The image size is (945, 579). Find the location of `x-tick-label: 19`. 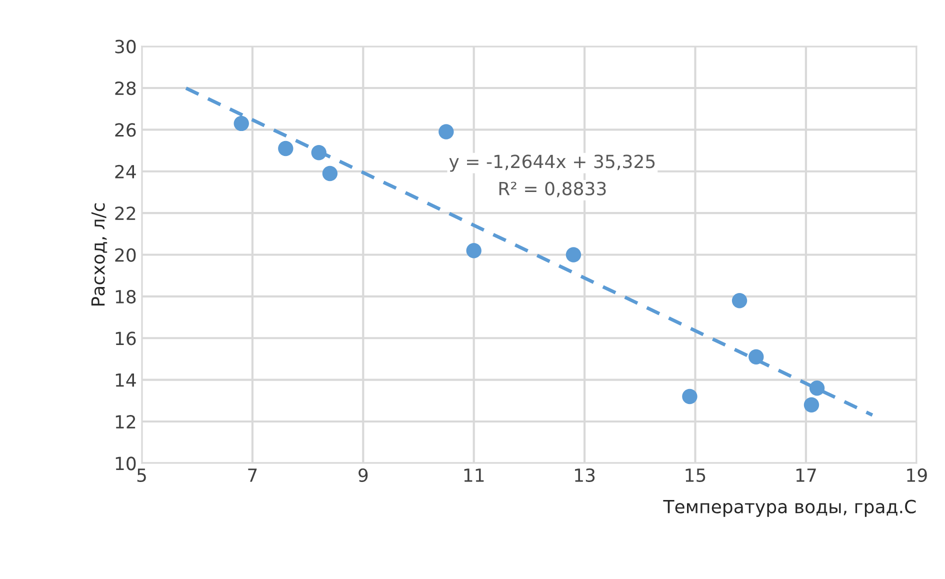

x-tick-label: 19 is located at coordinates (917, 475).